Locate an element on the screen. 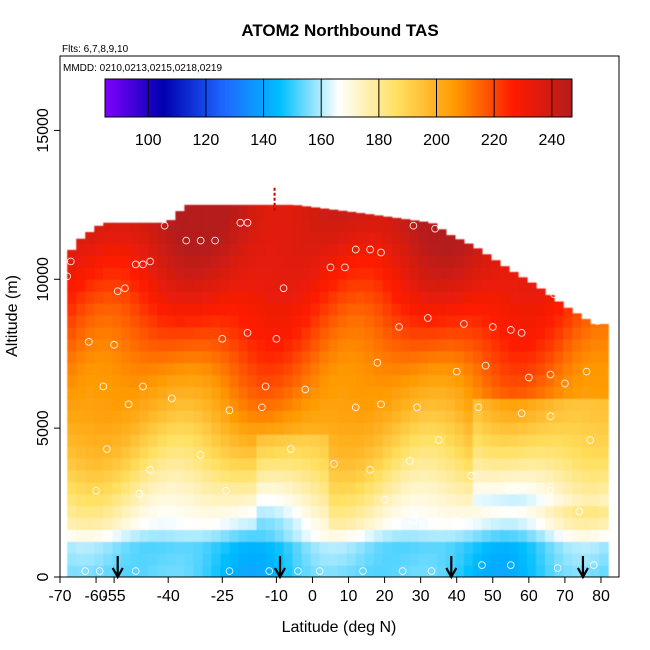  dates-note: MMDD: 0210,0213,0215,0218,0219 is located at coordinates (142, 68).